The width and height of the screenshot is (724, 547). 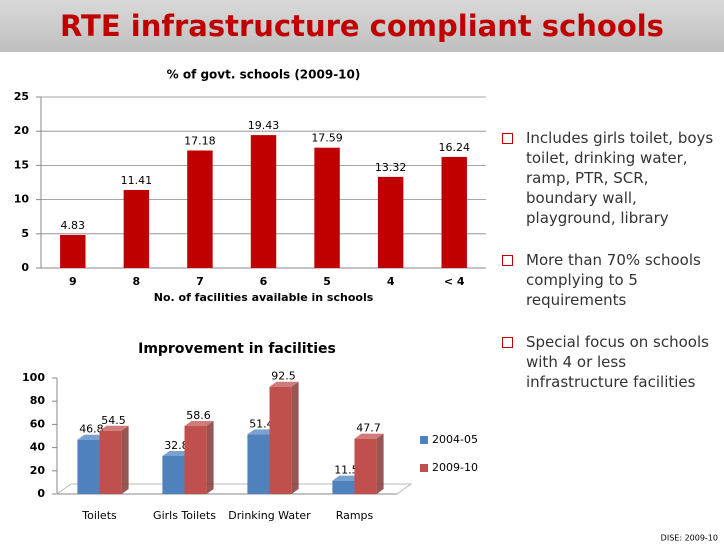 What do you see at coordinates (689, 538) in the screenshot?
I see `source: DISE: 2009-10` at bounding box center [689, 538].